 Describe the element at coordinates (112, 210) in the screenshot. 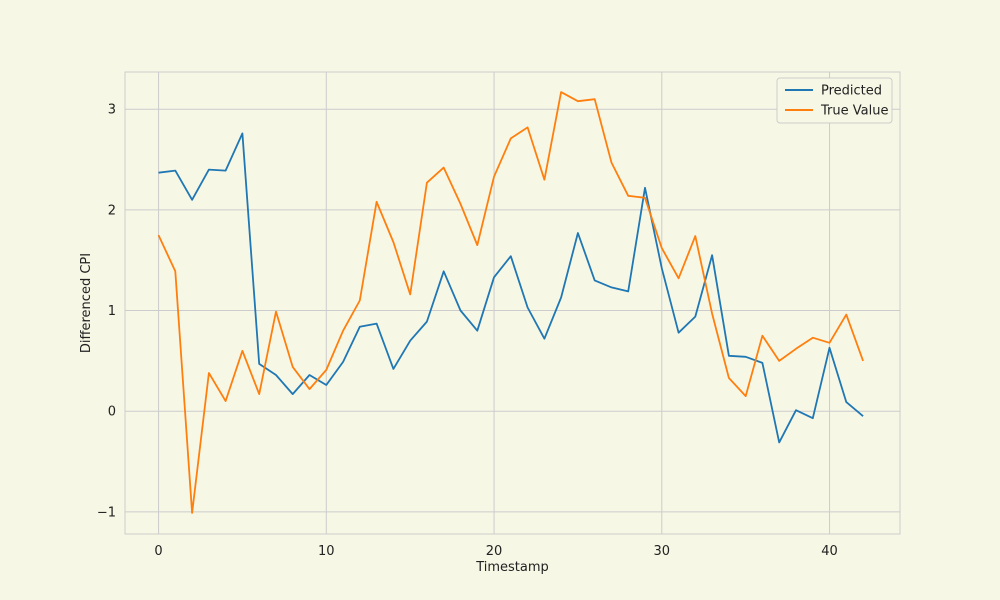

I see `y-tick-label: 2` at that location.